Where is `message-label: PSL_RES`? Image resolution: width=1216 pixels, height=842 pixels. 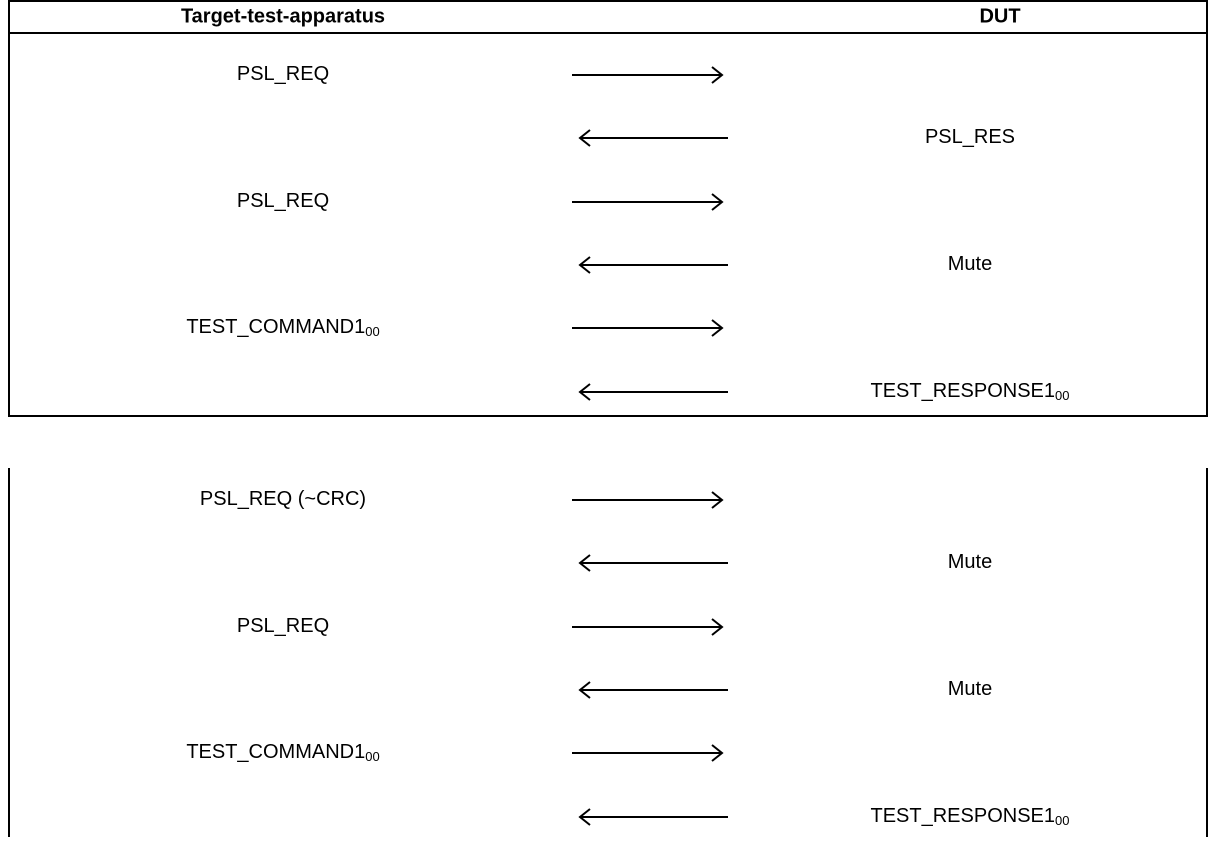 message-label: PSL_RES is located at coordinates (970, 137).